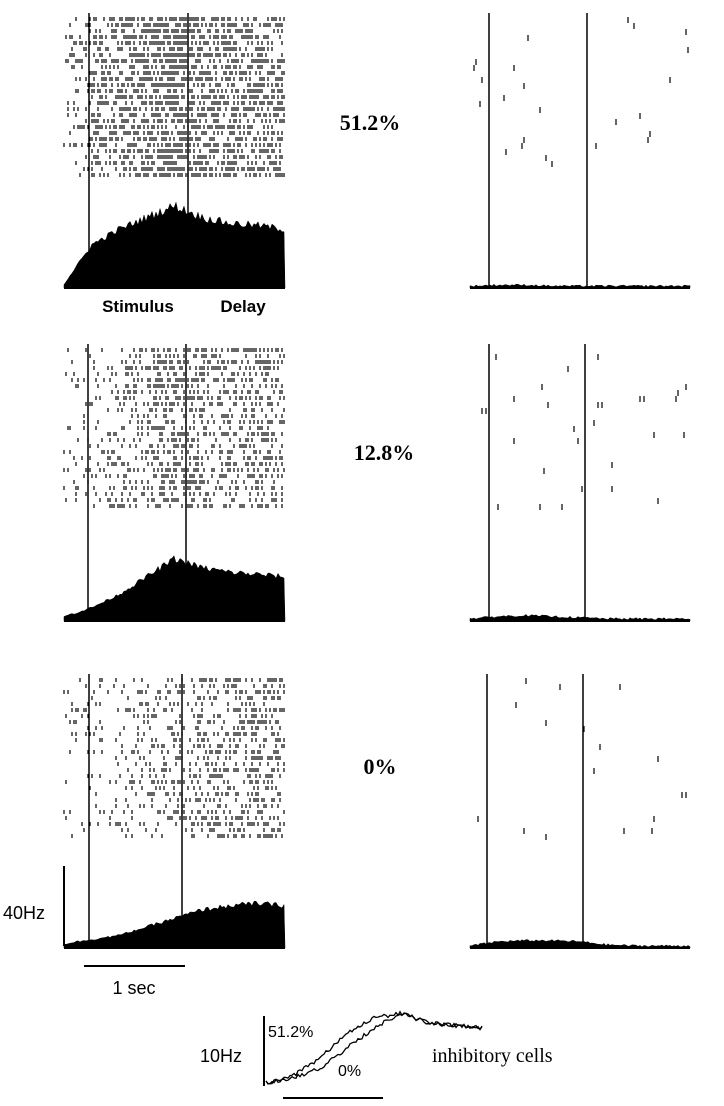 The image size is (724, 1106). I want to click on inset-rate-scale-label: 10Hz, so click(221, 1056).